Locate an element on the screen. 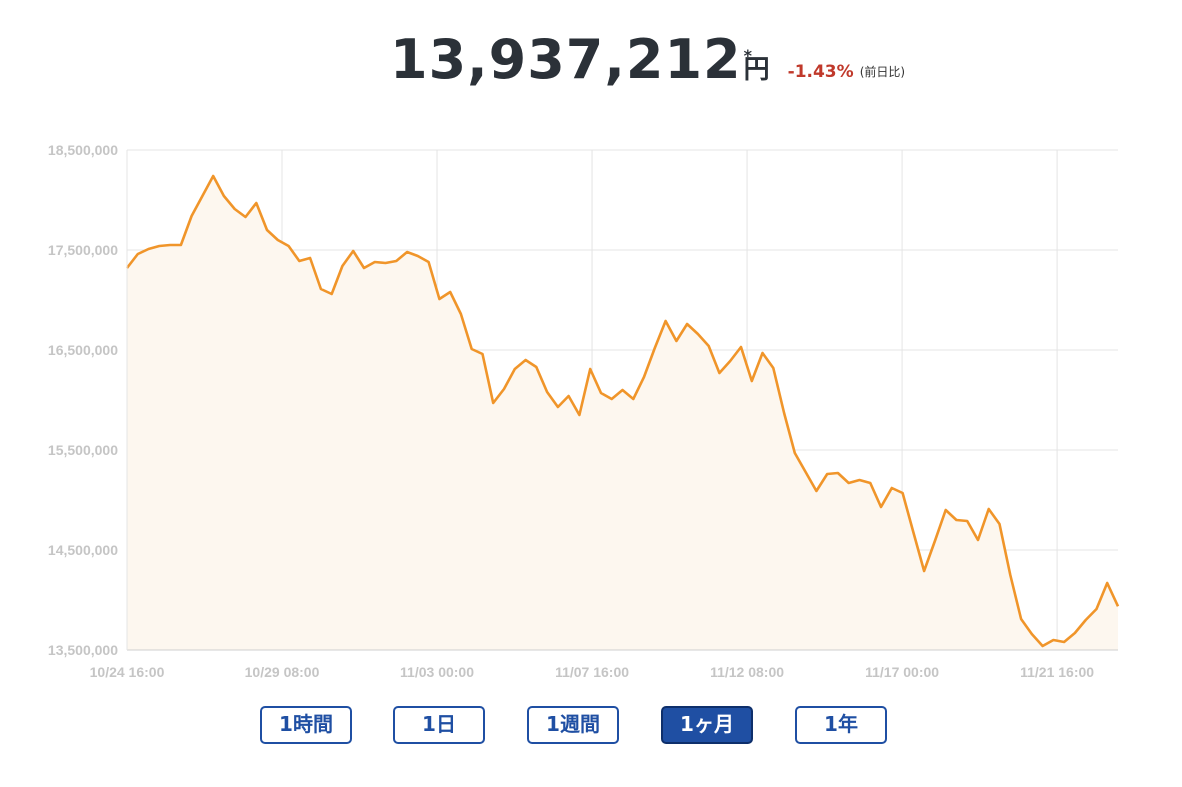  price-unit-wrap: * 円 is located at coordinates (756, 65).